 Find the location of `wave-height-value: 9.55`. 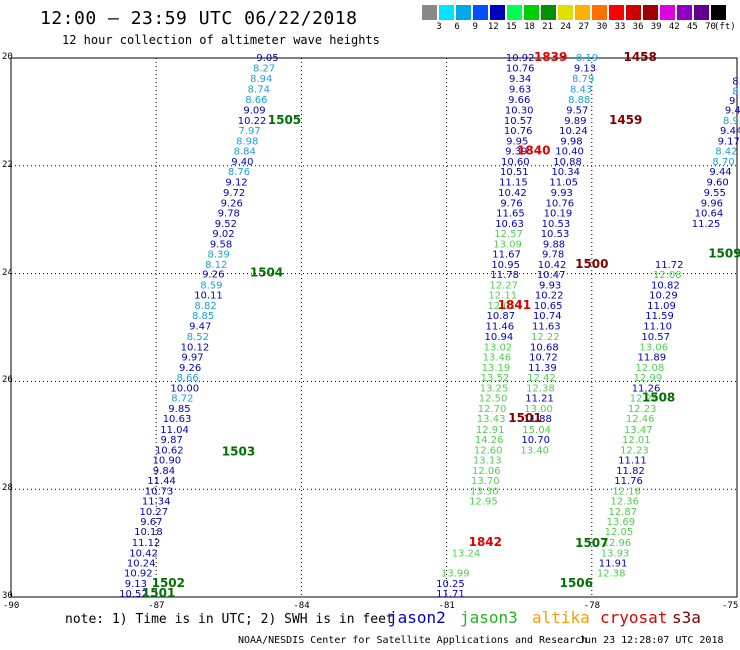

wave-height-value: 9.55 is located at coordinates (715, 193).